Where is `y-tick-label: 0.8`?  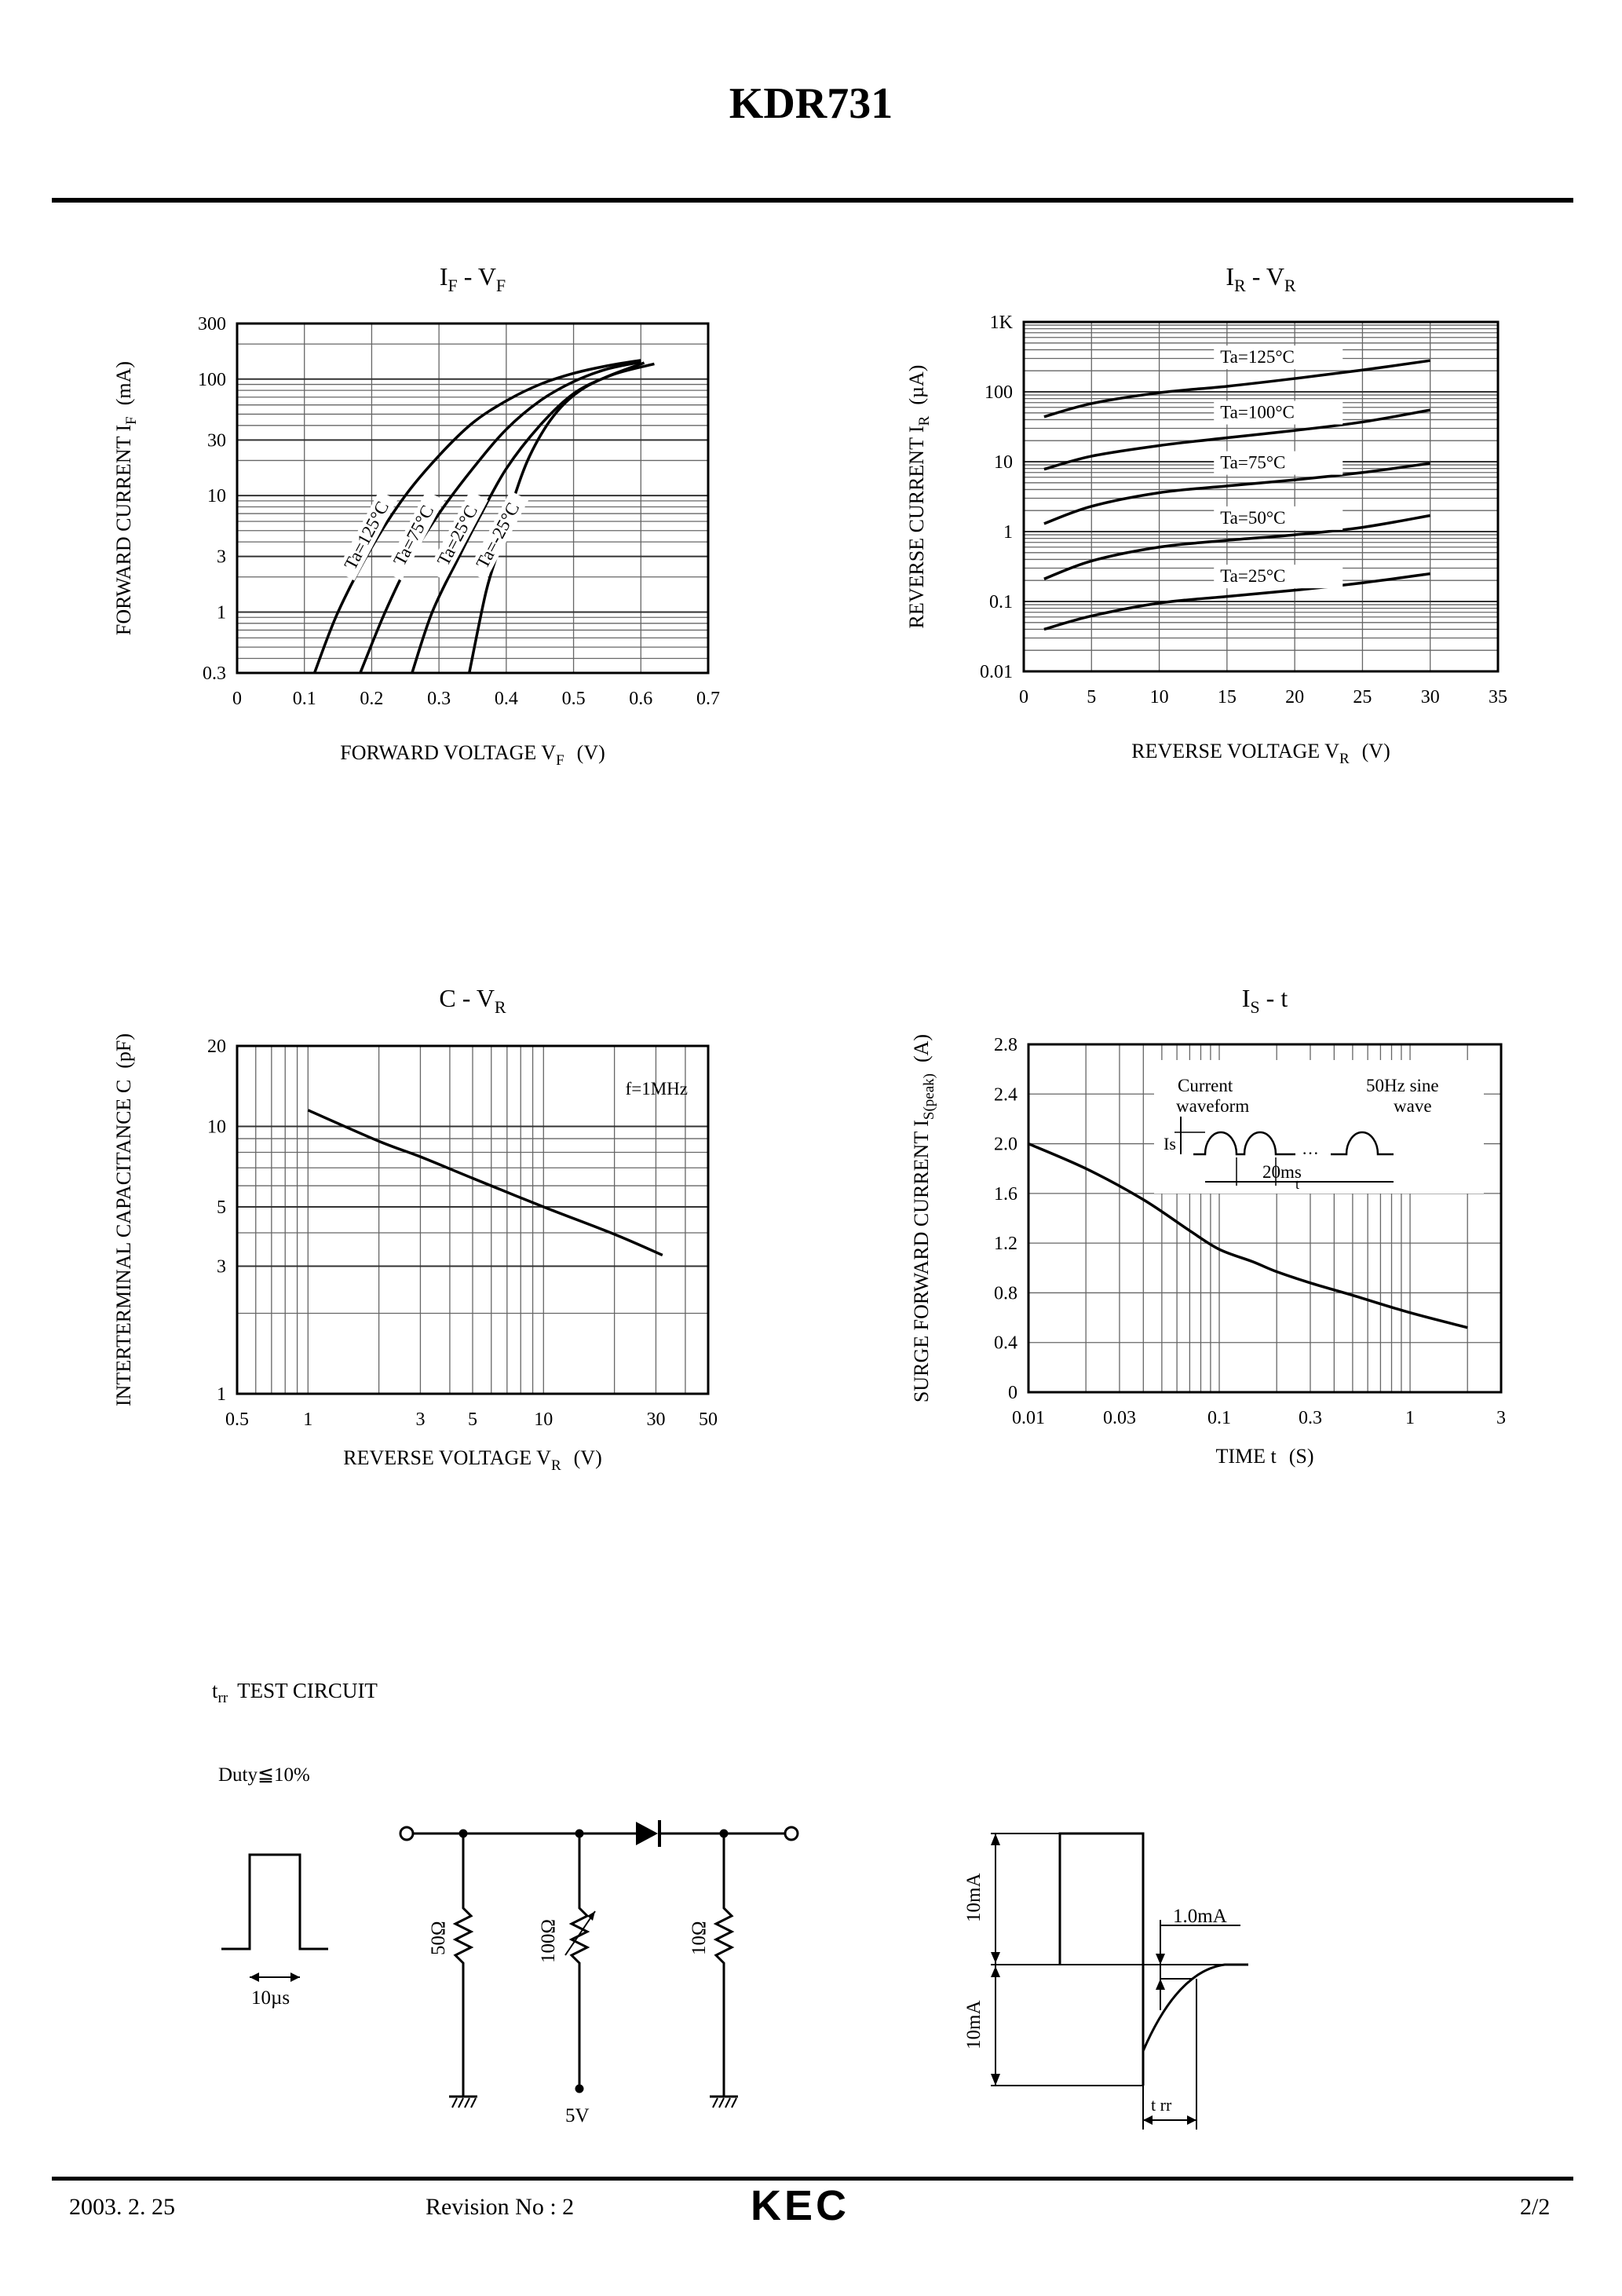 y-tick-label: 0.8 is located at coordinates (1005, 1293).